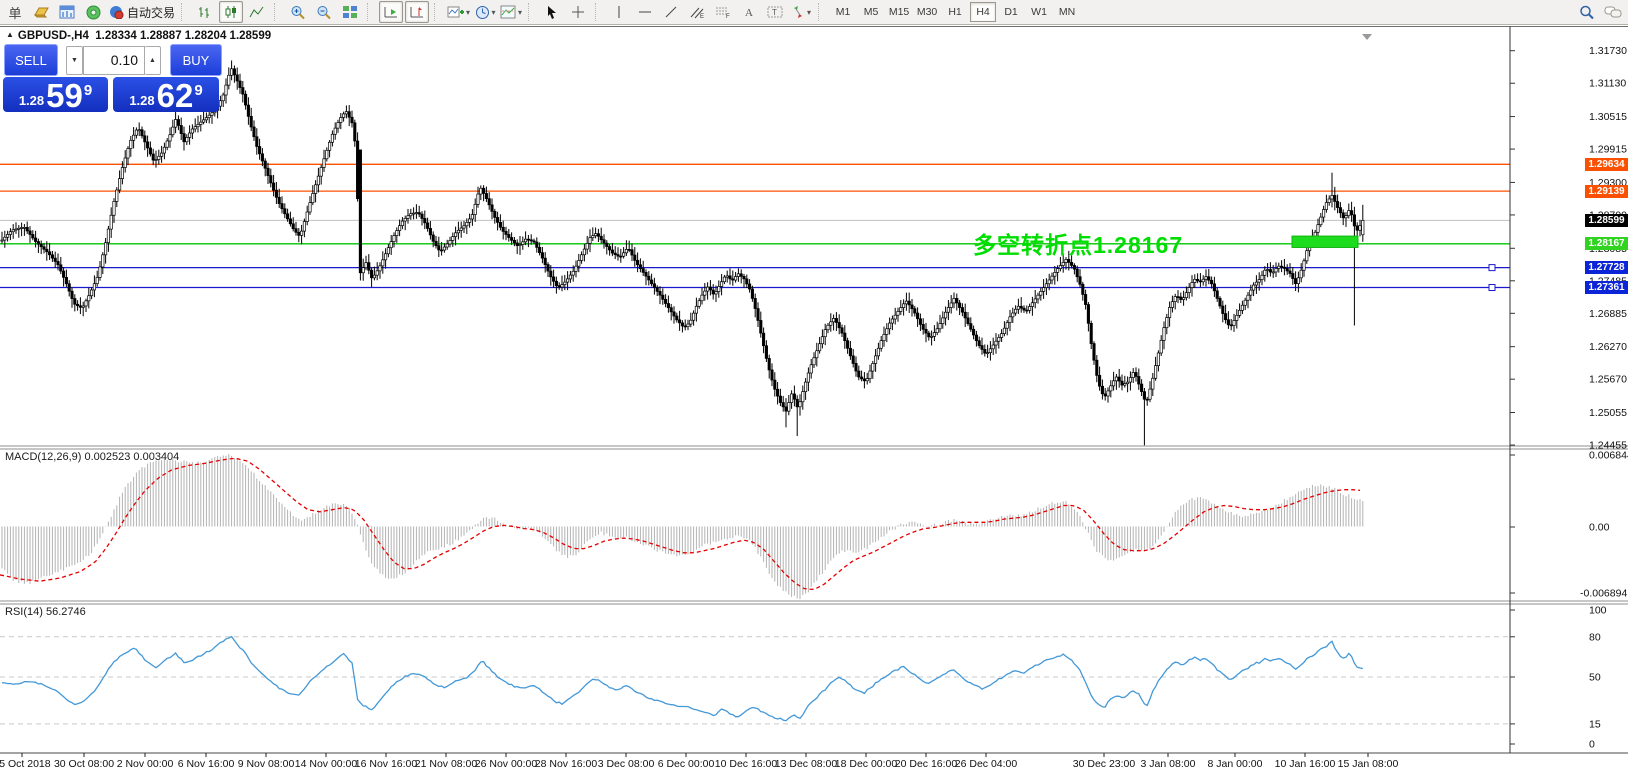 Image resolution: width=1628 pixels, height=772 pixels. Describe the element at coordinates (552, 12) in the screenshot. I see `cursor-icon` at that location.